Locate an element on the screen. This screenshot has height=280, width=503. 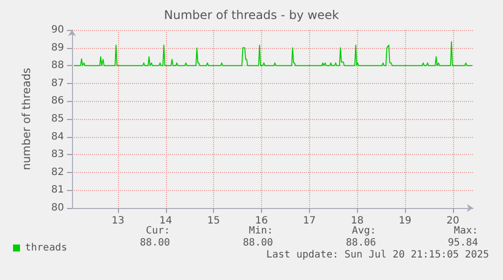
y-tick-label: 86 is located at coordinates (57, 101).